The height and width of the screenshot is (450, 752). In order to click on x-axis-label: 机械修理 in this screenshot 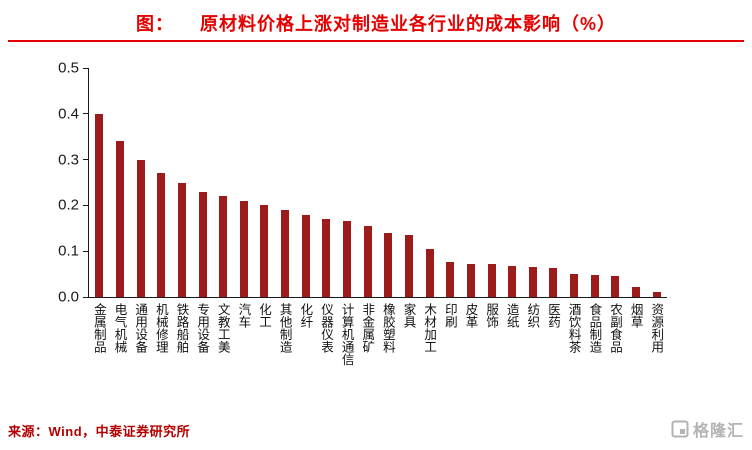, I will do `click(160, 328)`.